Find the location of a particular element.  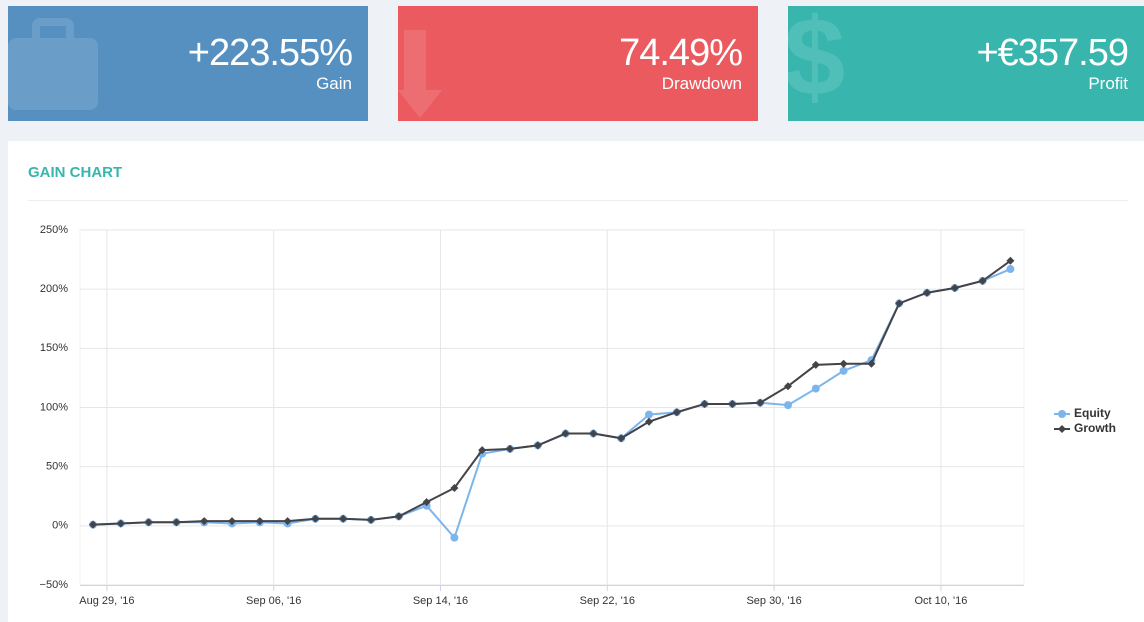

y-tick-label: −50% is located at coordinates (54, 585).